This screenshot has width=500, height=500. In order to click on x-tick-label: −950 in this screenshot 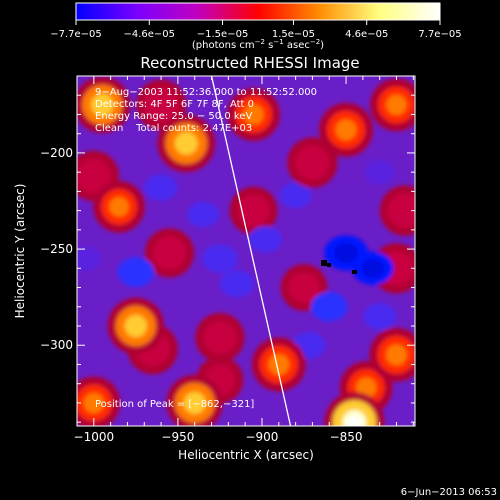, I will do `click(177, 437)`.